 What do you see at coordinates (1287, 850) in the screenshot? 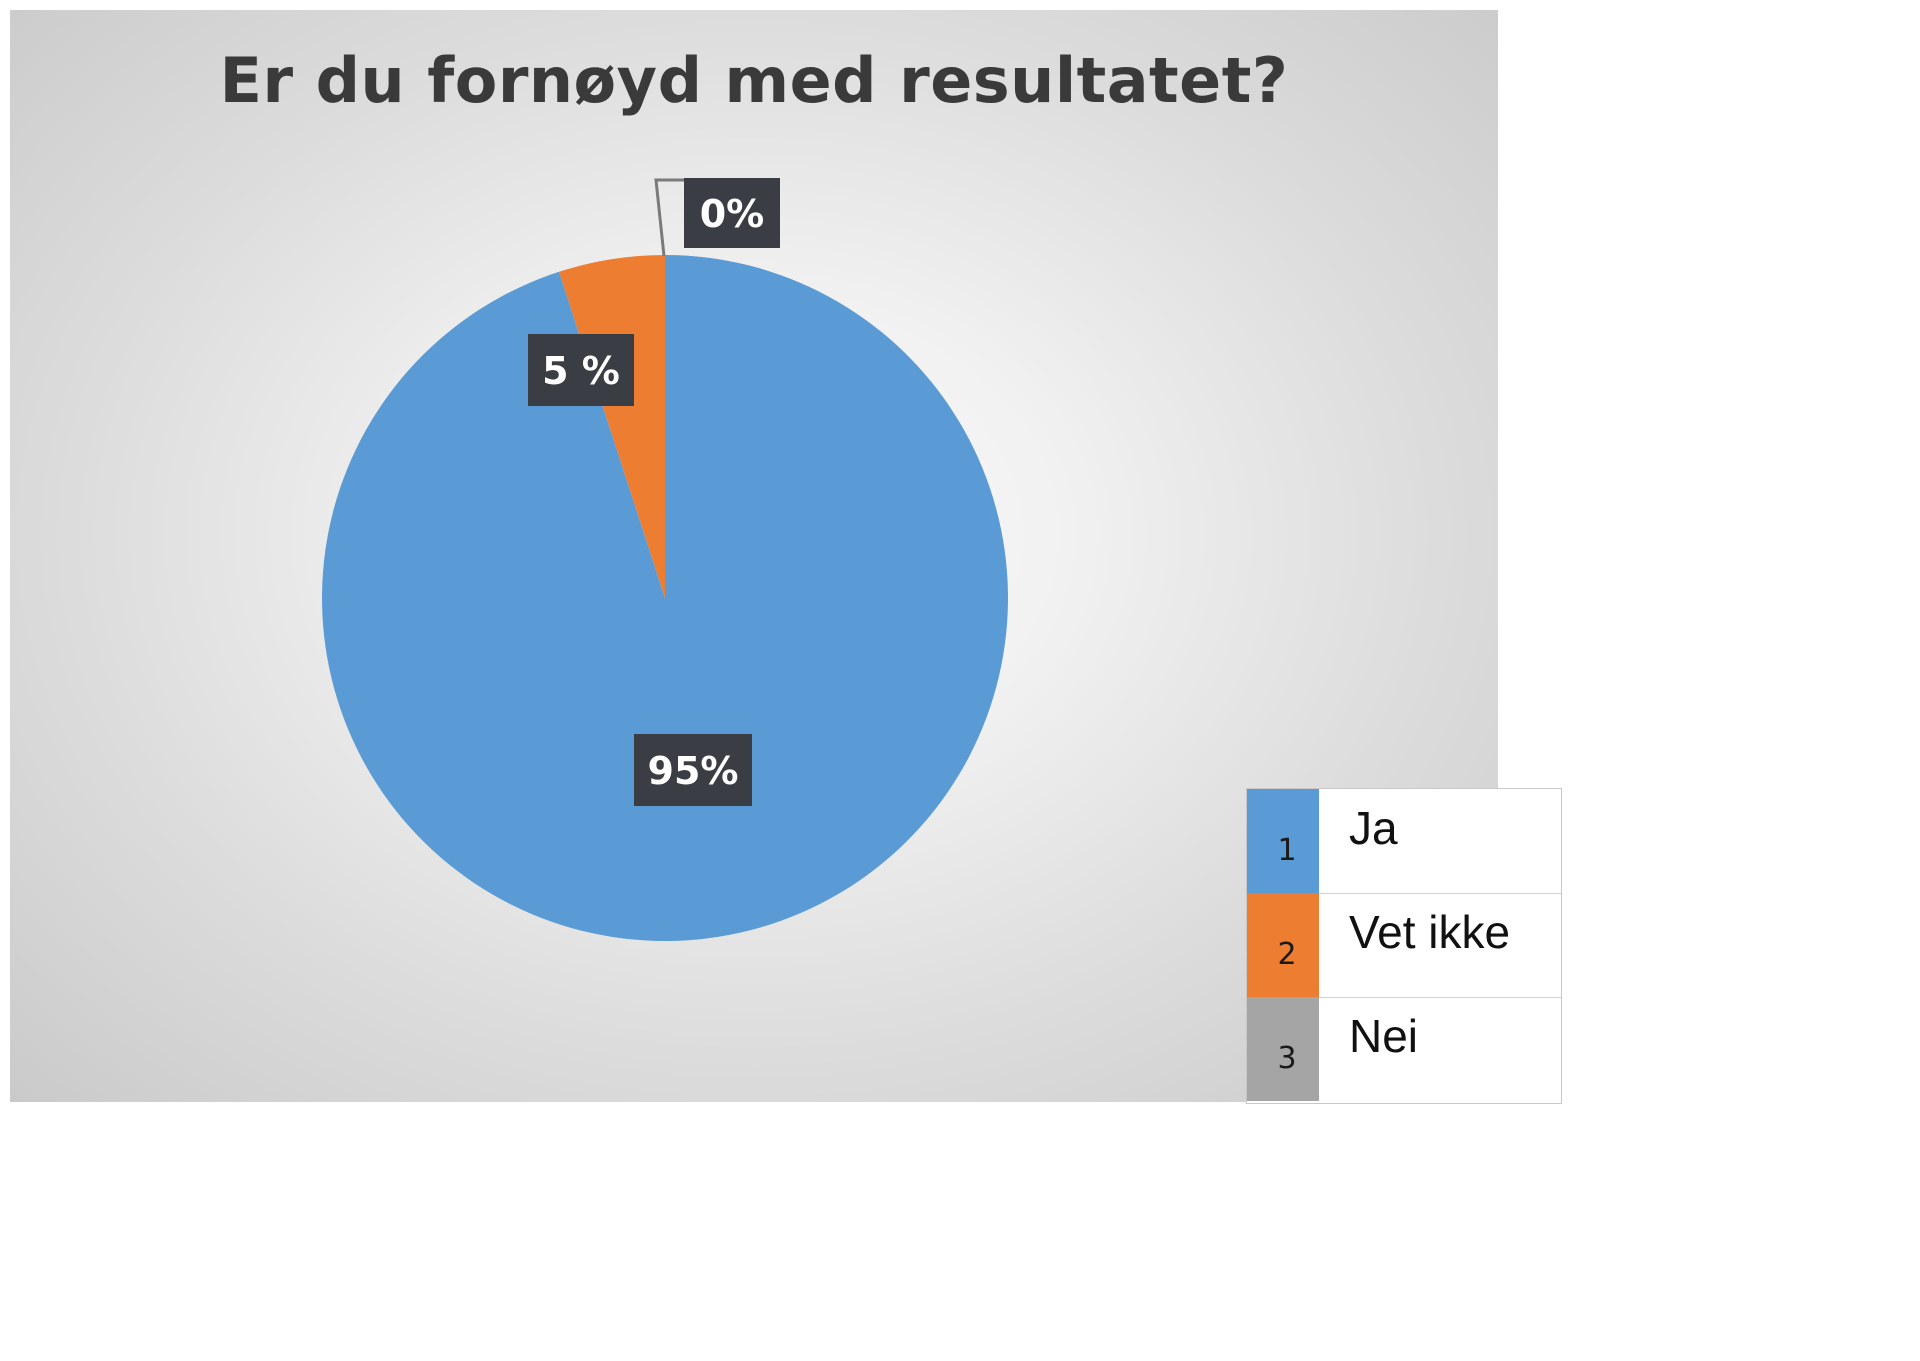
I see `legend-index-1: 1` at bounding box center [1287, 850].